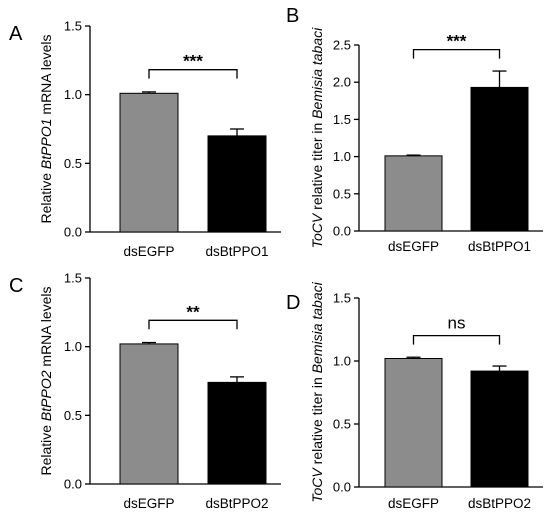 This screenshot has width=550, height=519. I want to click on panel-letter: C, so click(16, 286).